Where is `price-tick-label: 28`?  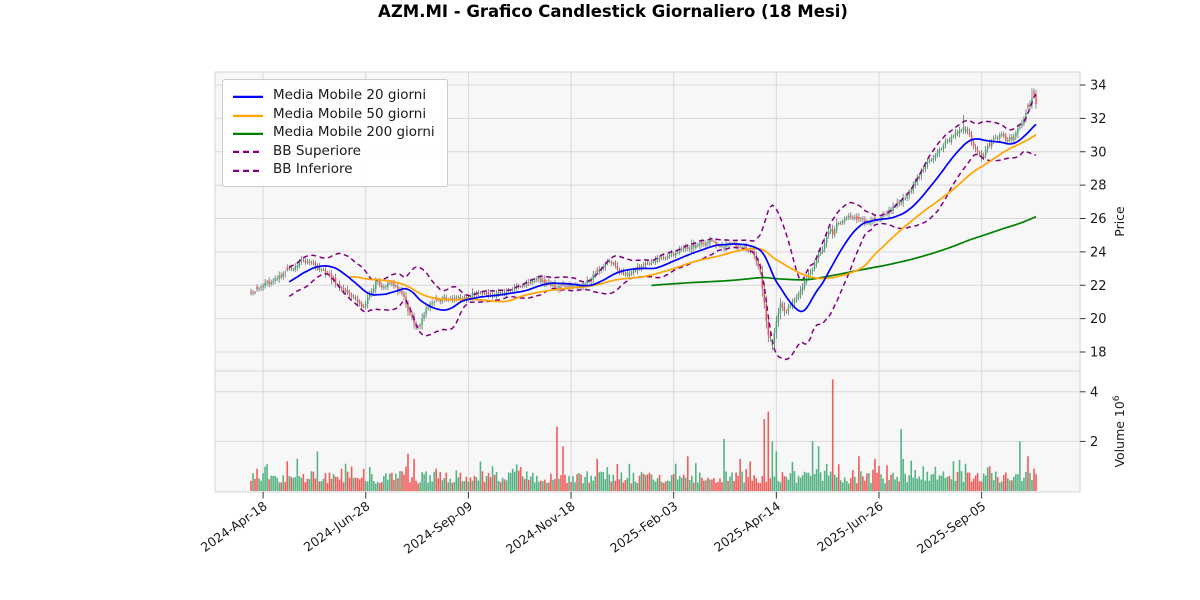
price-tick-label: 28 is located at coordinates (1098, 186).